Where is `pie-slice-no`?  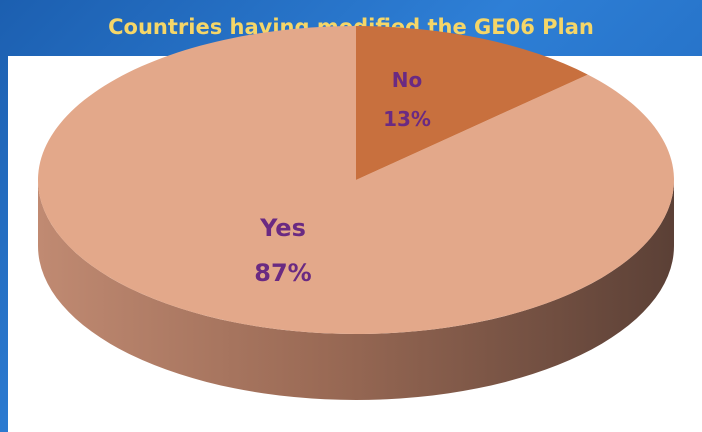 pie-slice-no is located at coordinates (472, 103).